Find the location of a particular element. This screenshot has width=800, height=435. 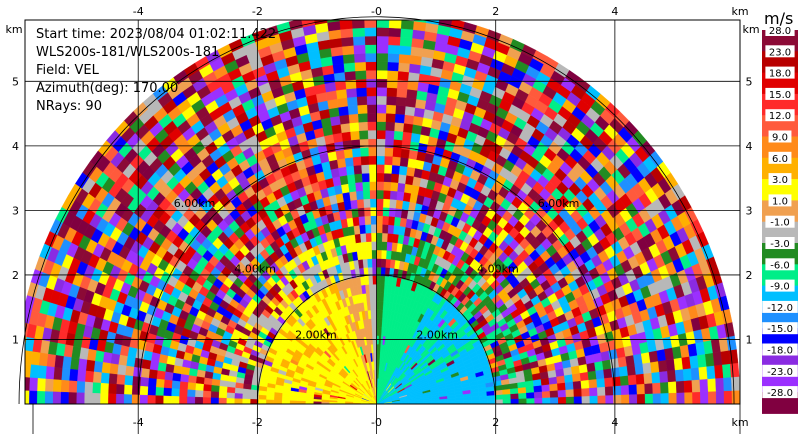

start-time-text: Start time: 2023/08/04 01:02:11.422 is located at coordinates (156, 34).